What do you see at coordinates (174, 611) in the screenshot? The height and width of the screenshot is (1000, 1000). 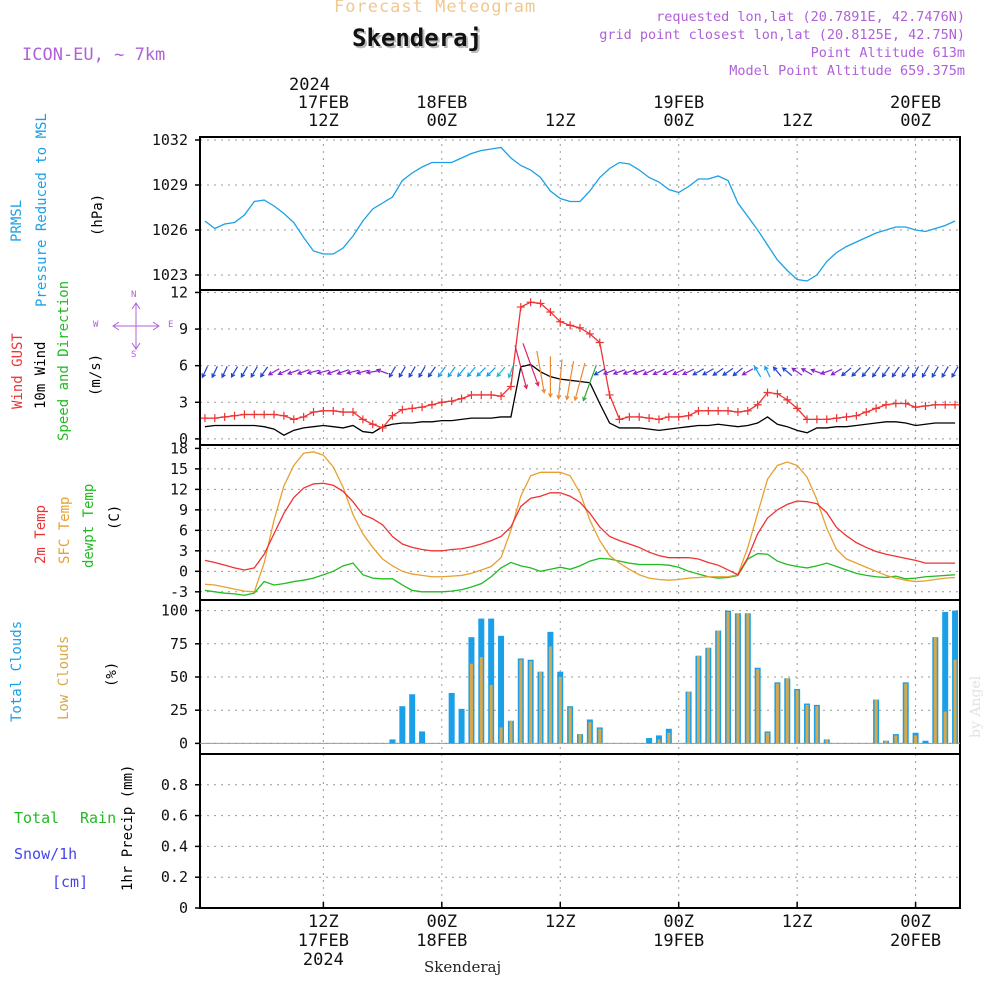 I see `y-tick-label: 100` at bounding box center [174, 611].